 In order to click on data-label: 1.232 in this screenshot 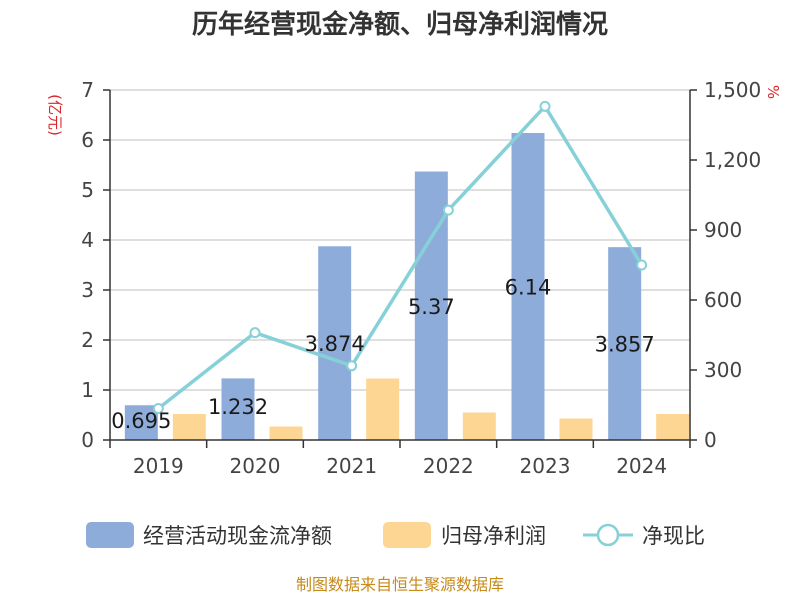, I will do `click(238, 407)`.